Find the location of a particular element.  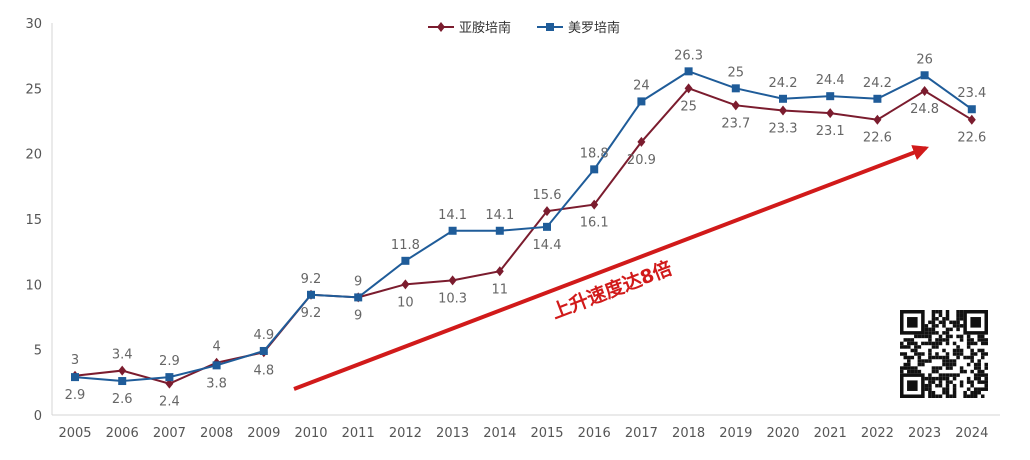

data-label: 9 is located at coordinates (358, 315).